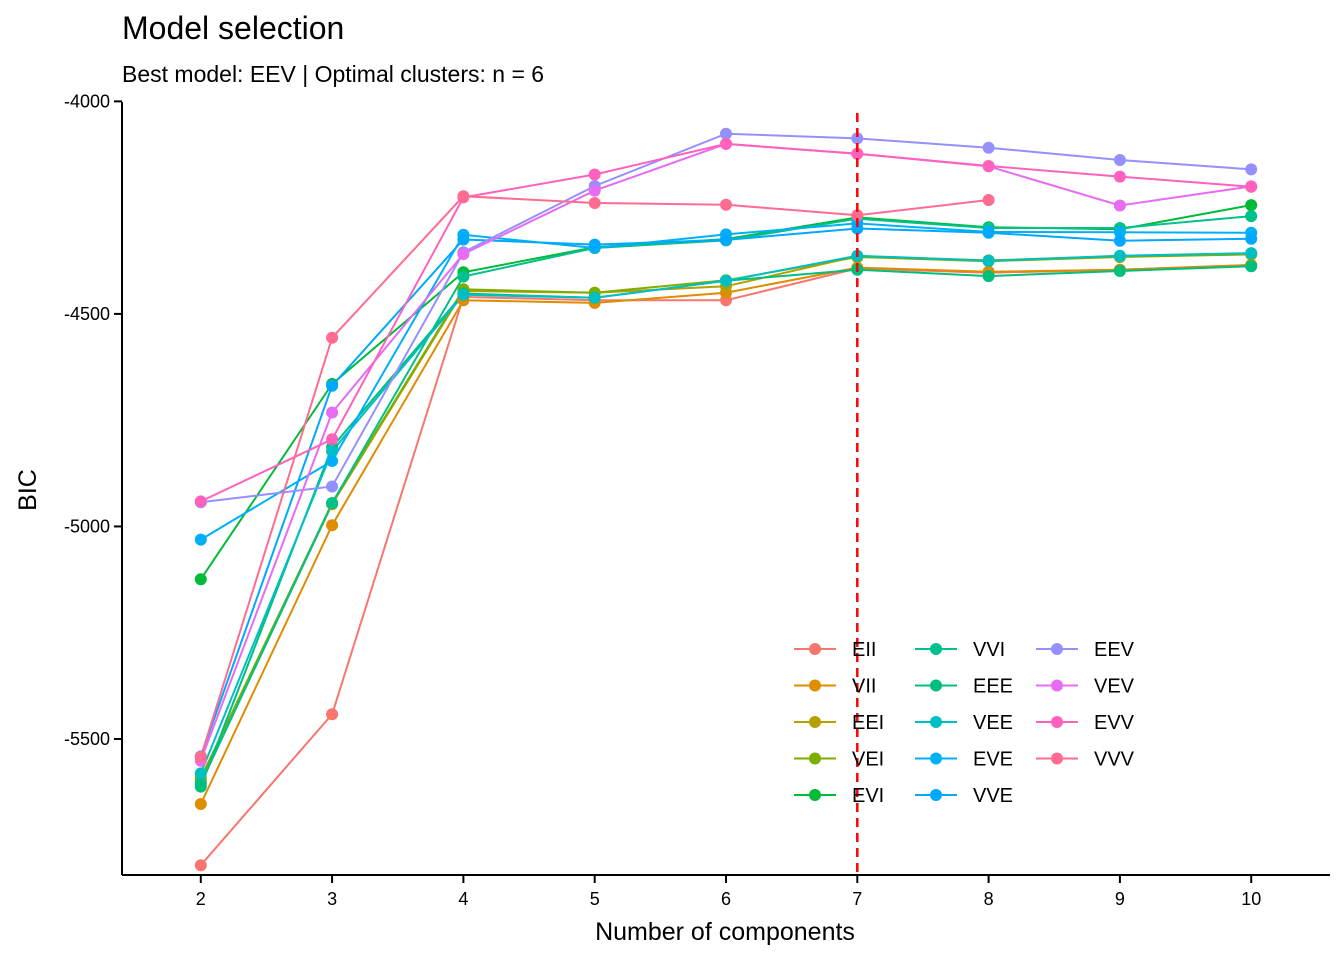 The image size is (1344, 960). I want to click on legend-label-vii: VII, so click(864, 687).